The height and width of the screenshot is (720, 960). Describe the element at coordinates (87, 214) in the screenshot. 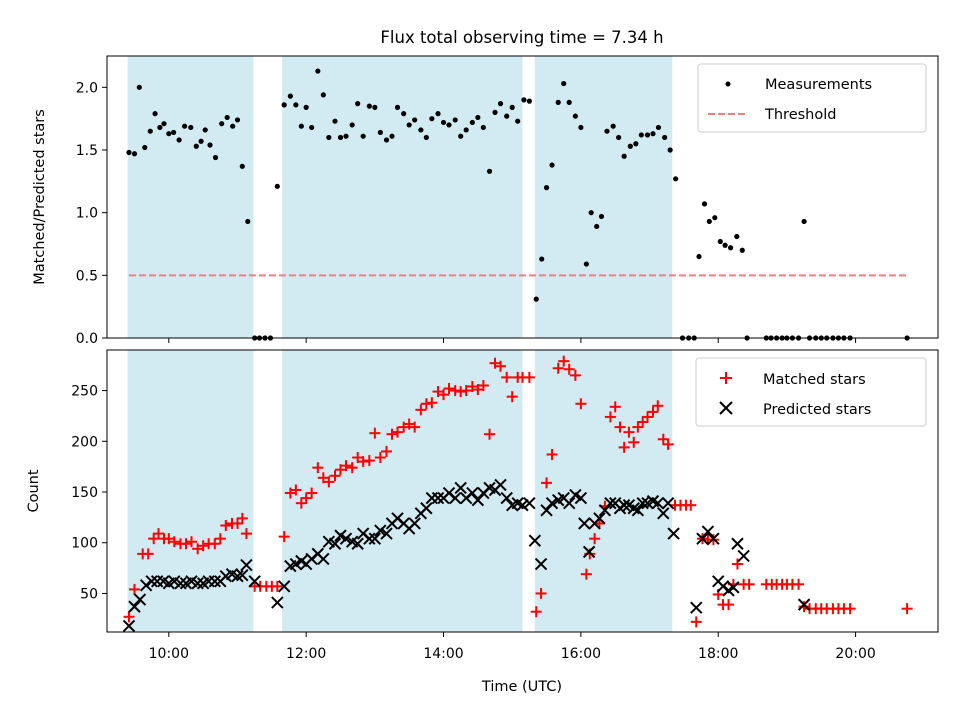

I see `y-tick-label: 1.0` at that location.